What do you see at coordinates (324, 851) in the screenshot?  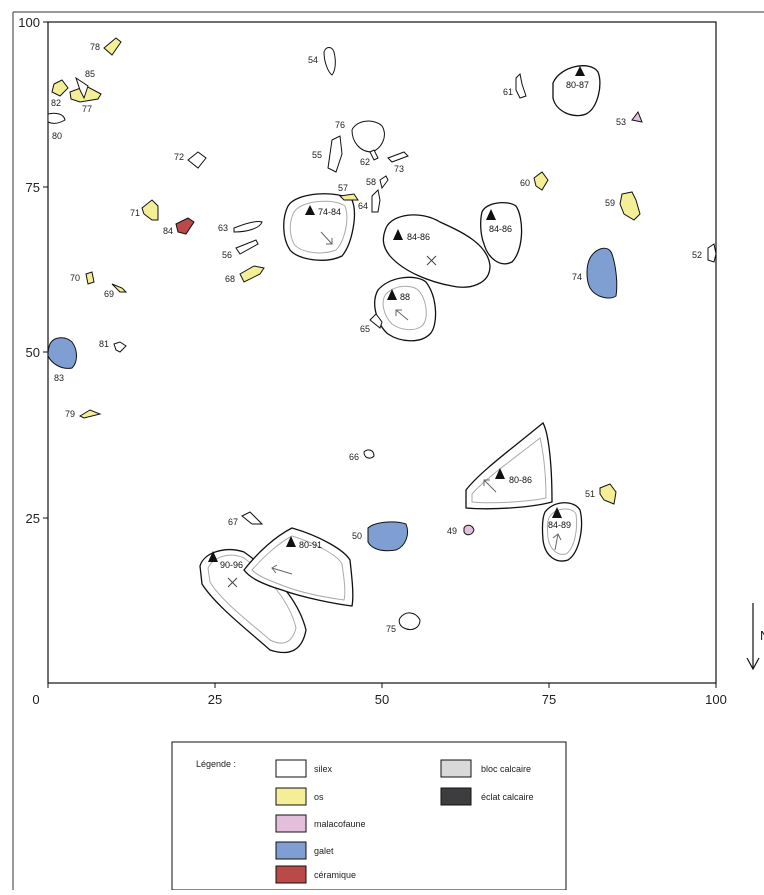 I see `legend-label: galet` at bounding box center [324, 851].